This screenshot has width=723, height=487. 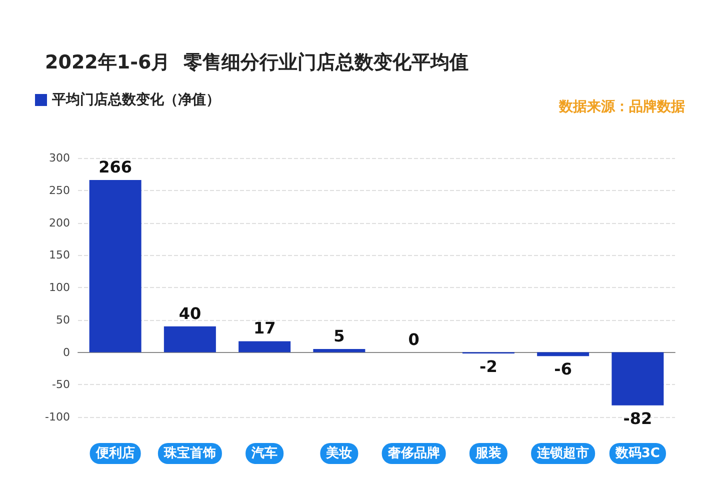 I want to click on y-tick-label: 300, so click(x=59, y=158).